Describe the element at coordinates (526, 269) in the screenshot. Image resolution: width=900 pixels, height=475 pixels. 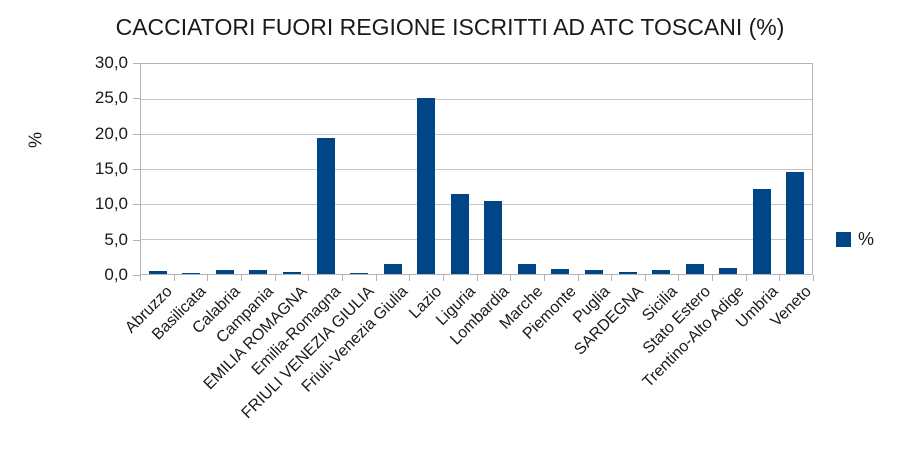
I see `bar-Marche` at that location.